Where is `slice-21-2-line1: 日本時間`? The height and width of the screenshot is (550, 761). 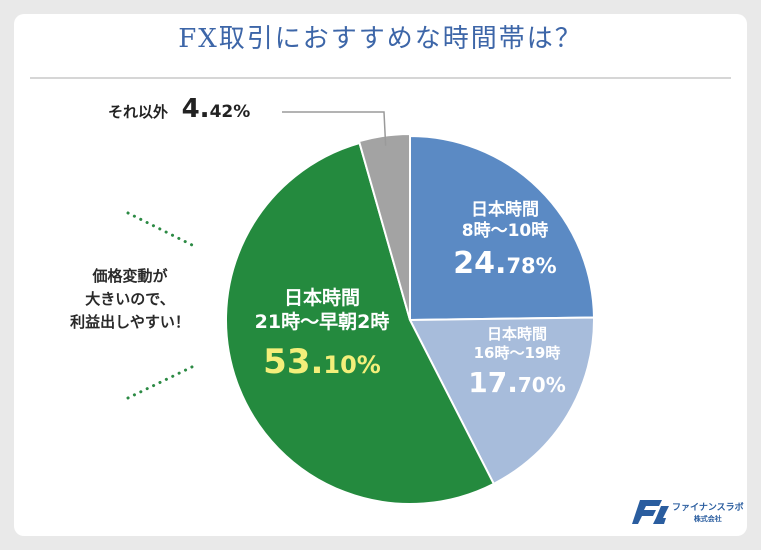
slice-21-2-line1: 日本時間 is located at coordinates (321, 298).